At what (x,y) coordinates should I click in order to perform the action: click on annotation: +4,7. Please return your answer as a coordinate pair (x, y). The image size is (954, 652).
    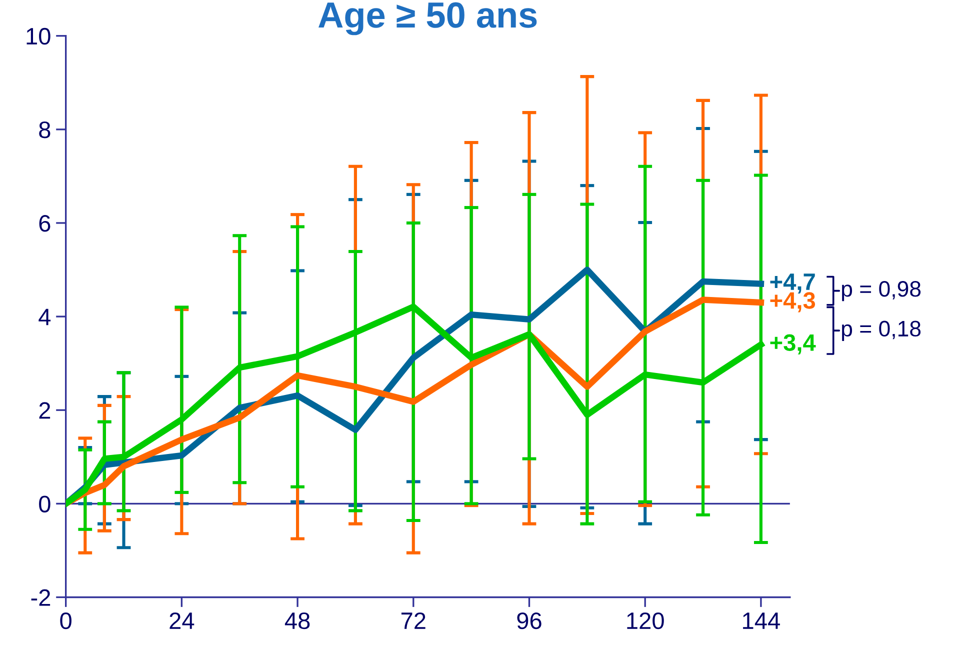
    Looking at the image, I should click on (792, 284).